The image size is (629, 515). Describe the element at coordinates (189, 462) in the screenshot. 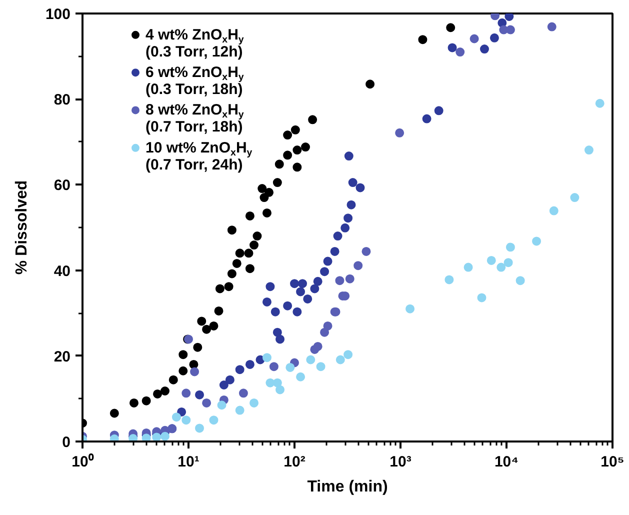

I see `x-tick-label: 10¹` at that location.